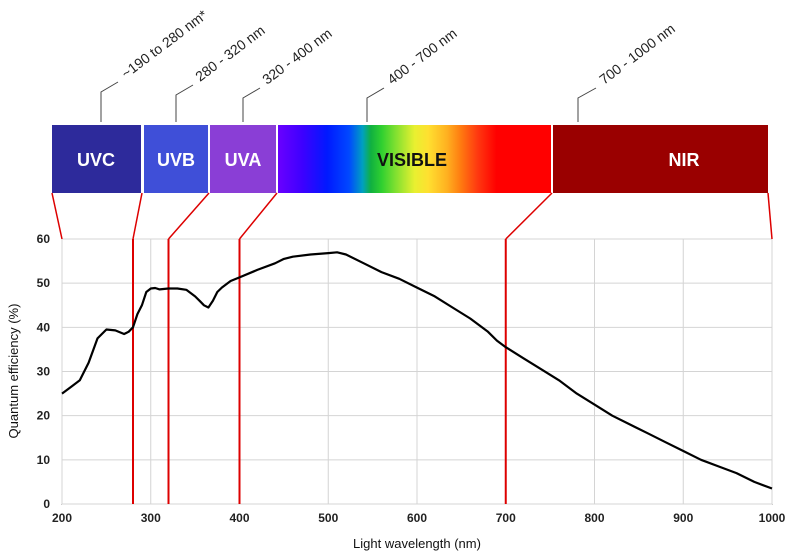 The image size is (795, 559). I want to click on range-label-uva: 320 - 400 nm, so click(297, 56).